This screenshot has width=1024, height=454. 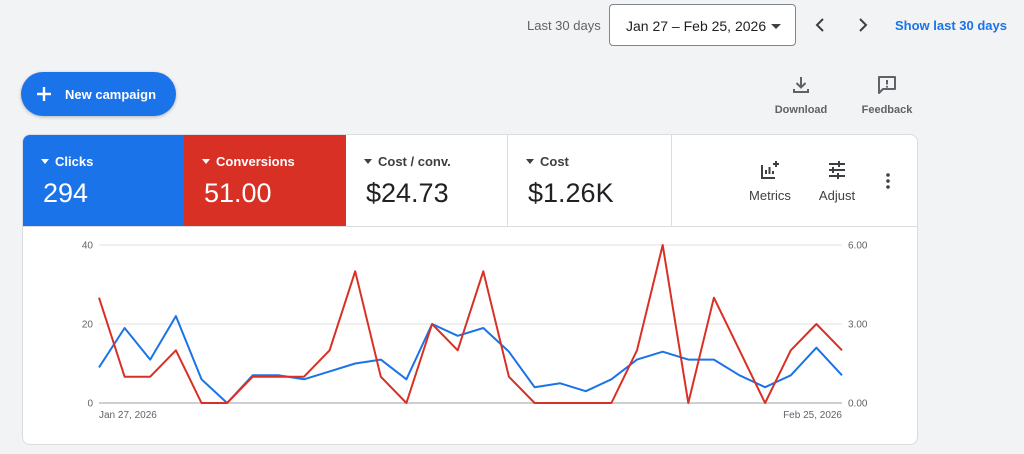 I want to click on left-axis: 0 20 40, so click(x=88, y=325).